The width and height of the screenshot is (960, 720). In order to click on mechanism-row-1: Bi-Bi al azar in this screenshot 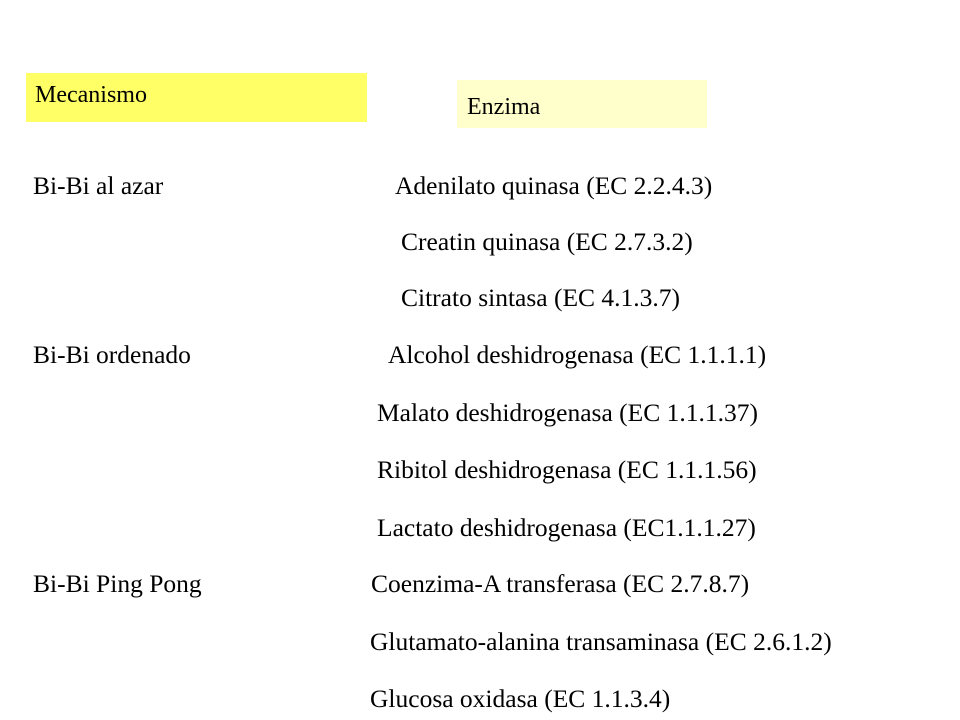, I will do `click(98, 185)`.